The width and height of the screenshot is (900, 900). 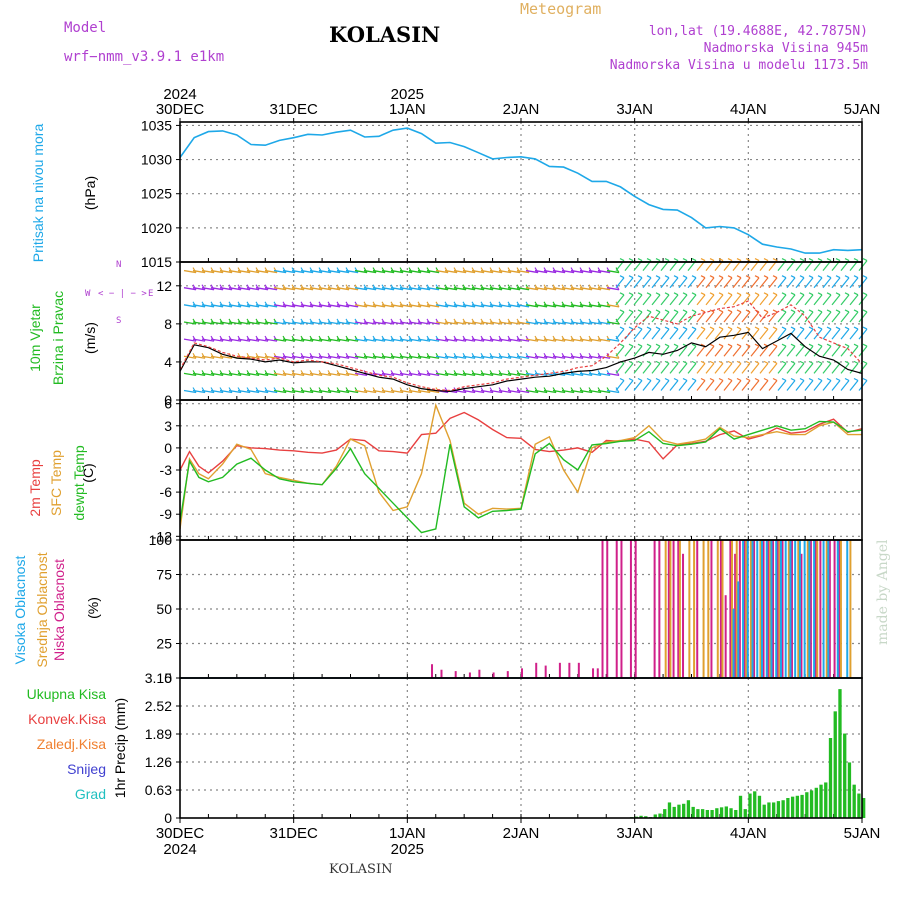 I want to click on y-tick-label: 3, so click(x=168, y=426).